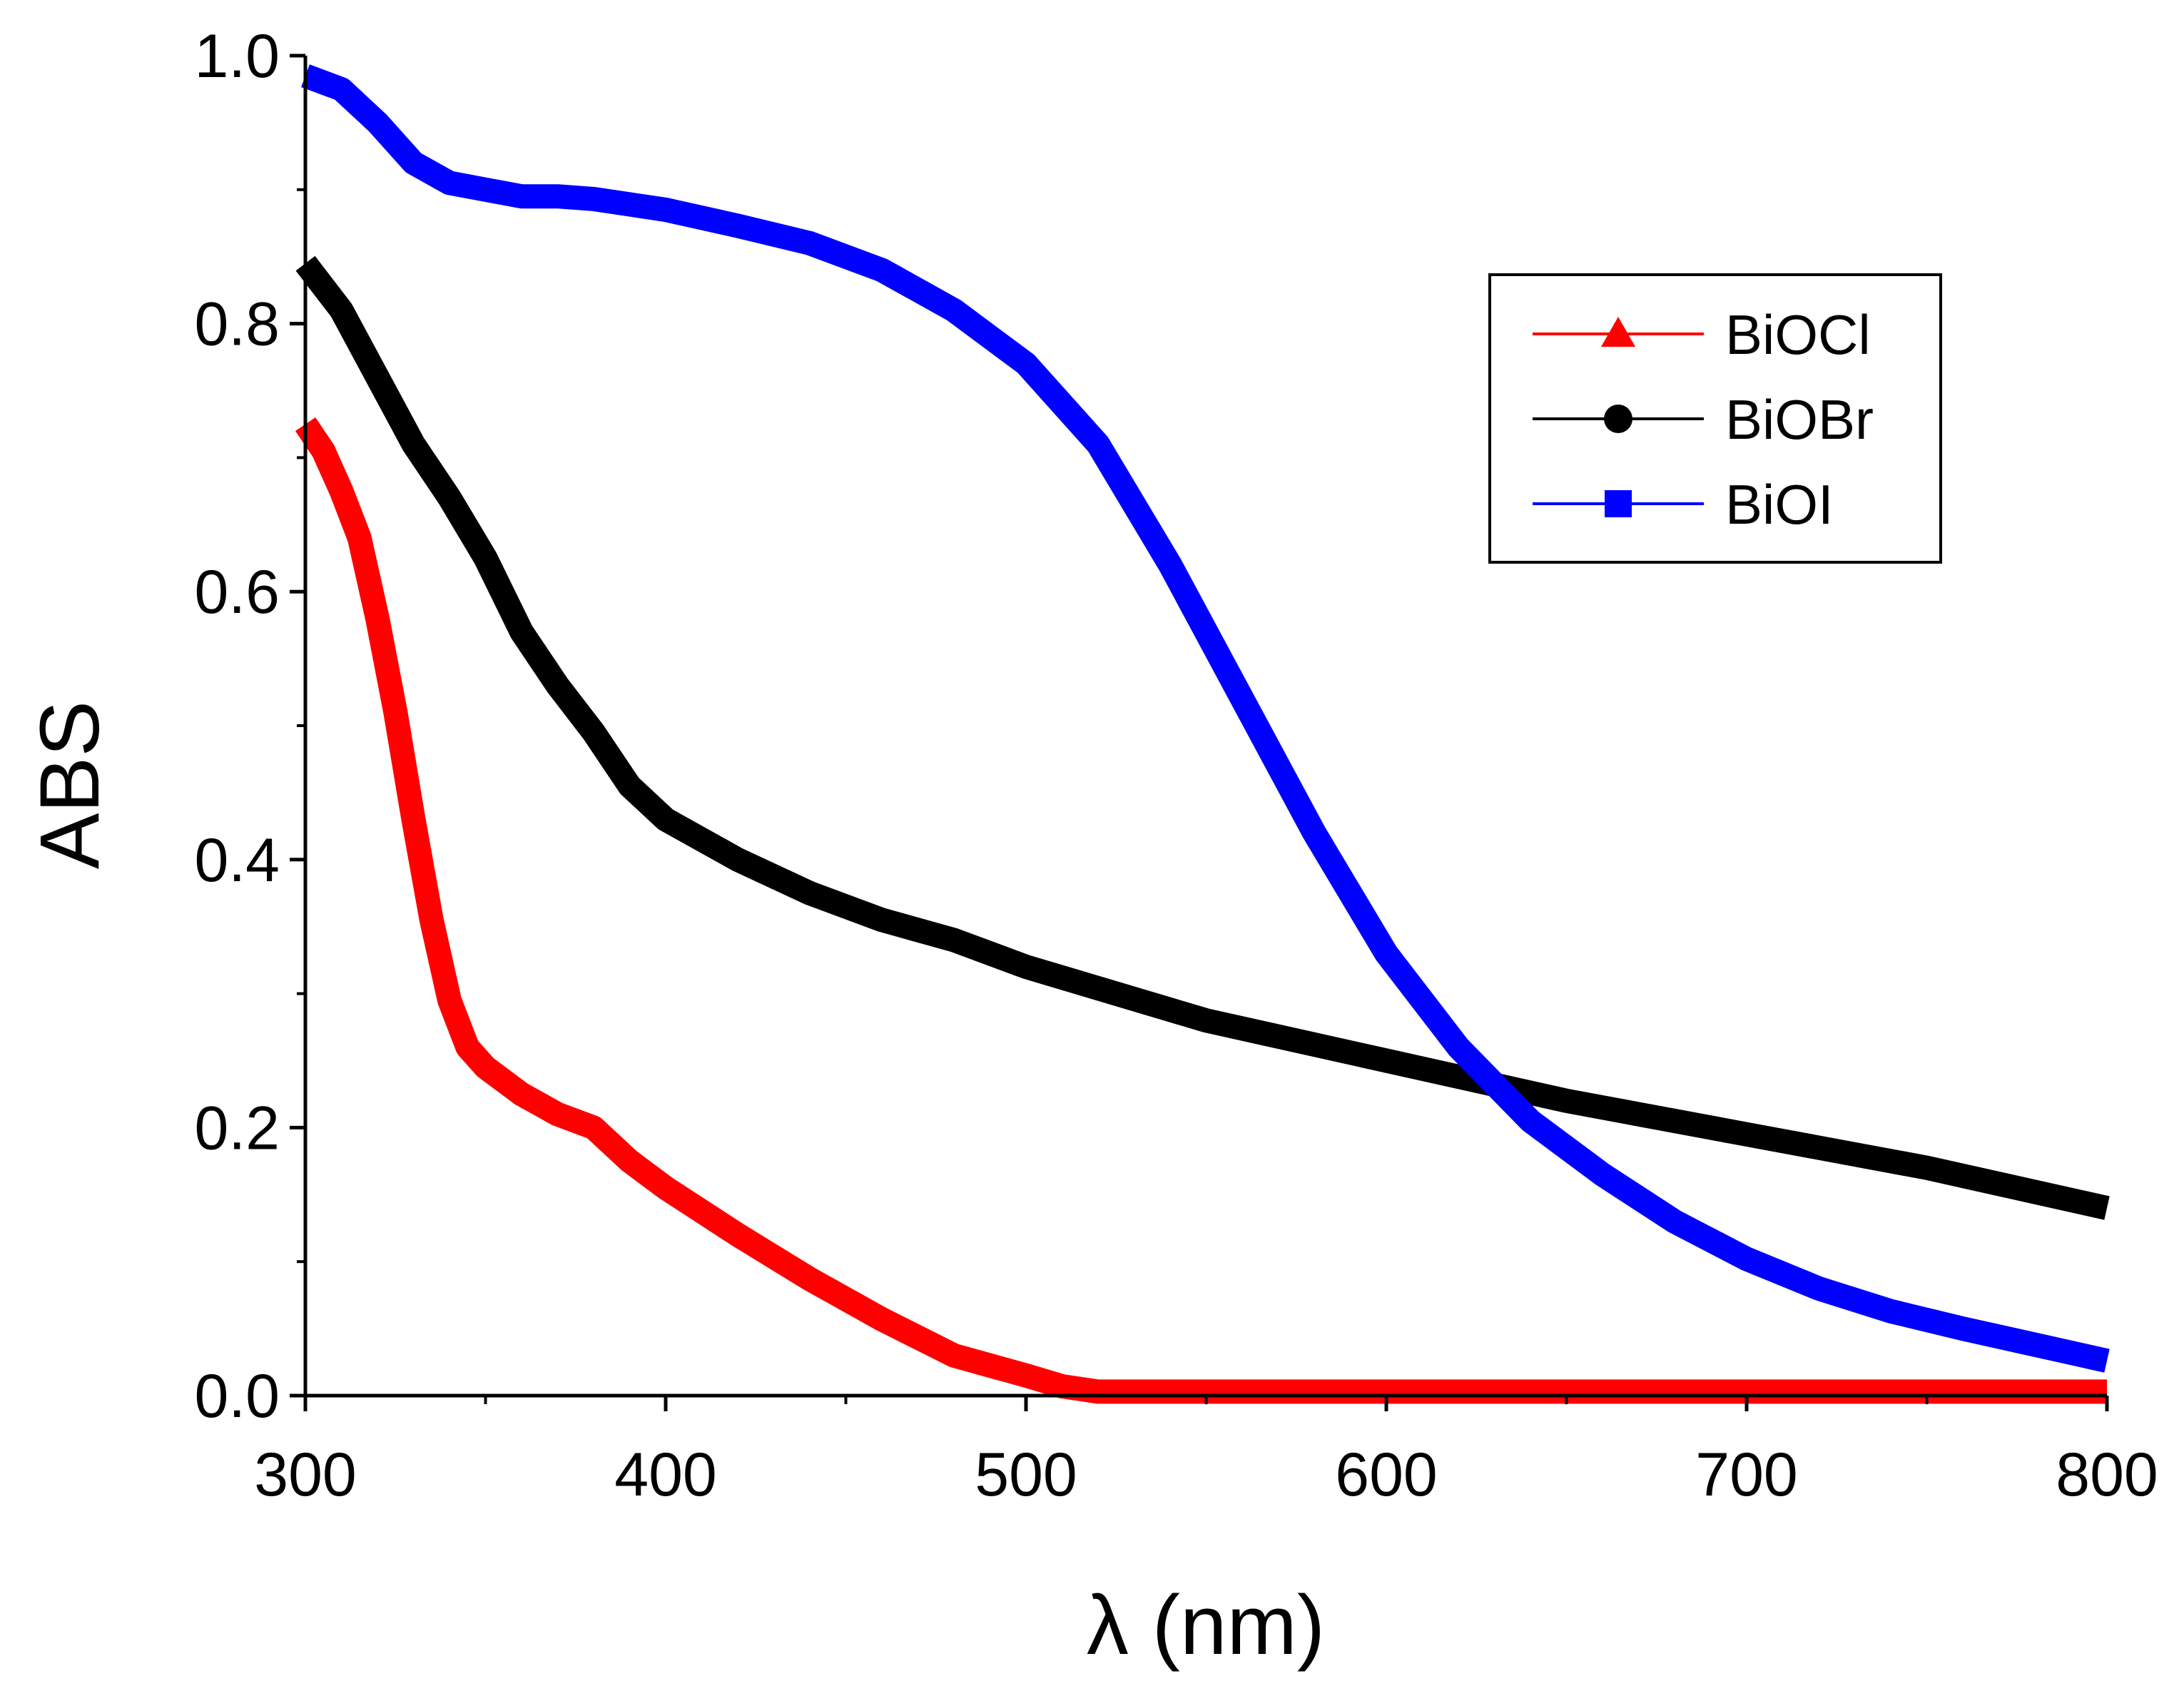  Describe the element at coordinates (1618, 503) in the screenshot. I see `square-marker-icon` at that location.